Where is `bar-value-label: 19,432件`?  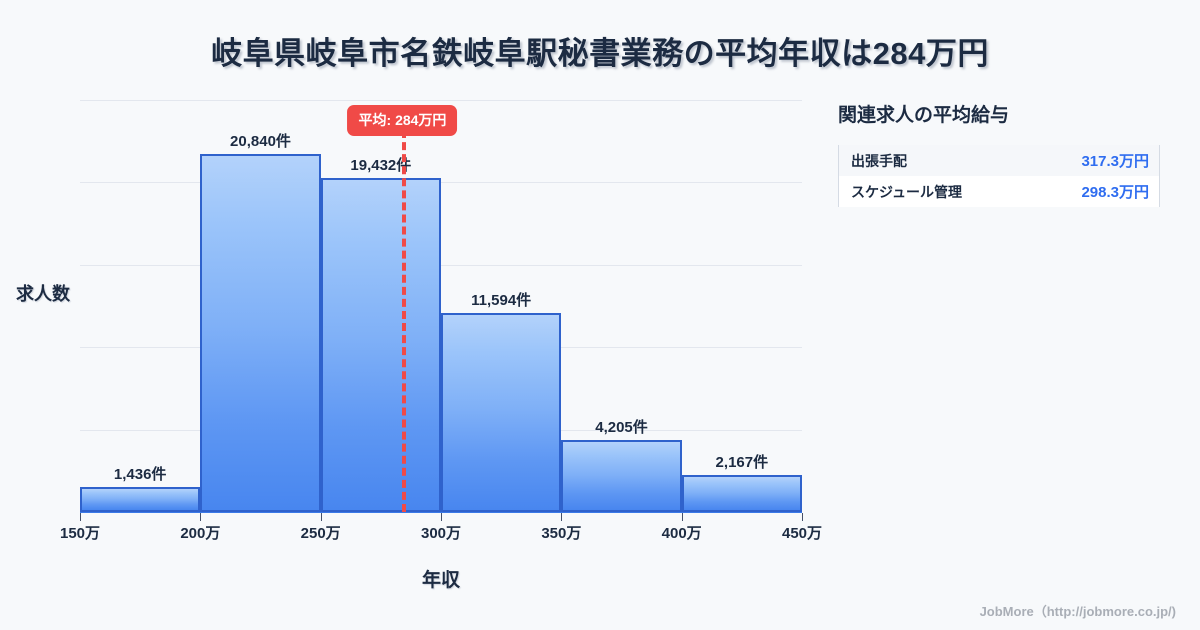
bar-value-label: 19,432件 is located at coordinates (381, 166).